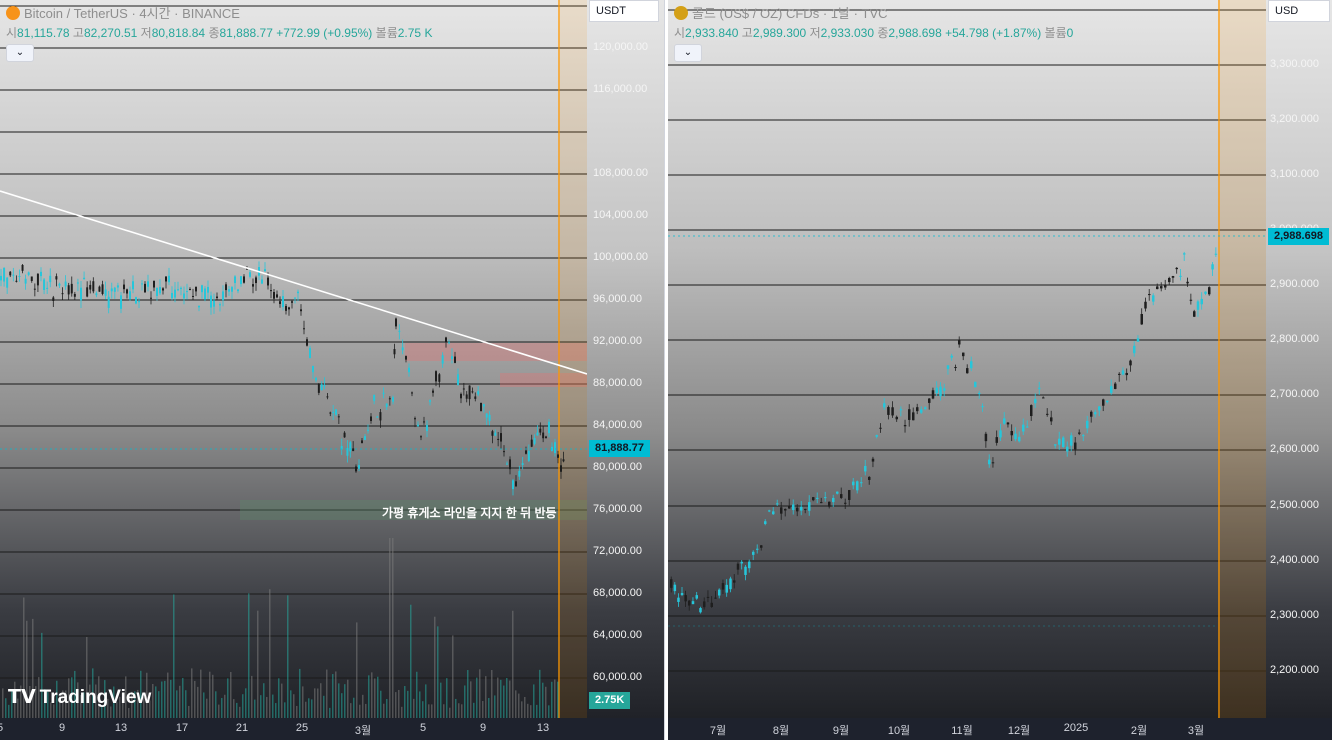 This screenshot has width=1332, height=740. What do you see at coordinates (1000, 729) in the screenshot?
I see `time-scale: 7월 8월 9월 10월 11월 12월 2025 2월 3월` at bounding box center [1000, 729].